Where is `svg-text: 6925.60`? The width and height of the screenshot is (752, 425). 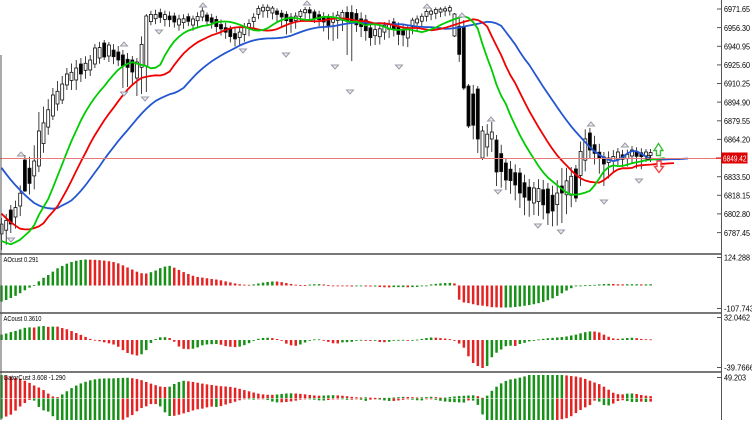
svg-text: 6925.60 is located at coordinates (737, 65).